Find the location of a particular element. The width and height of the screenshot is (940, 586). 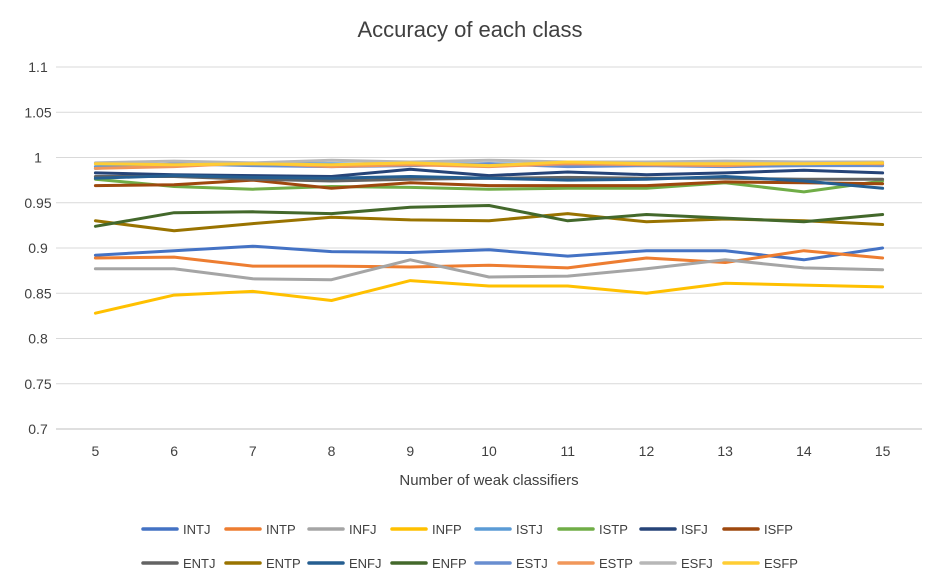

legend-item-infj: INFJ is located at coordinates (341, 529).